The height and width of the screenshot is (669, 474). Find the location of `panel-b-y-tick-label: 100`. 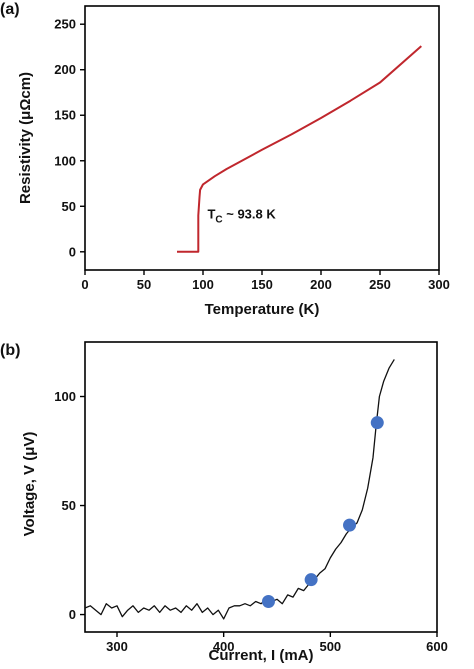

panel-b-y-tick-label: 100 is located at coordinates (65, 396).